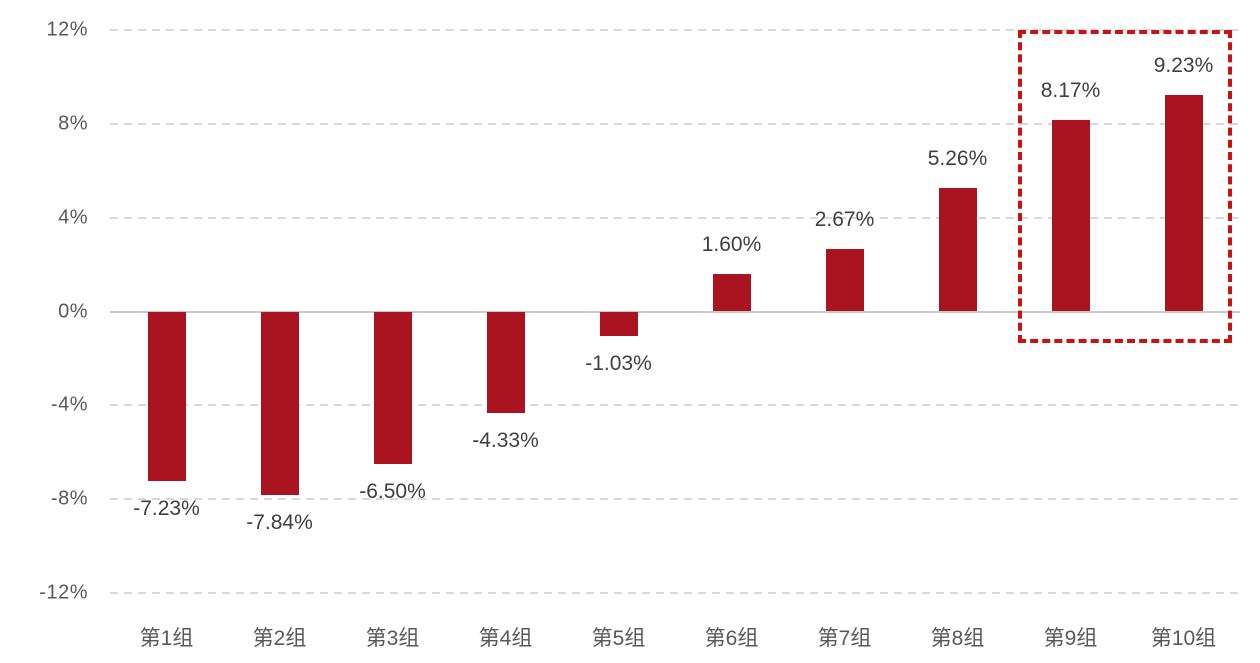 The height and width of the screenshot is (663, 1260). Describe the element at coordinates (844, 219) in the screenshot. I see `bar-value-label: 2.67%` at that location.